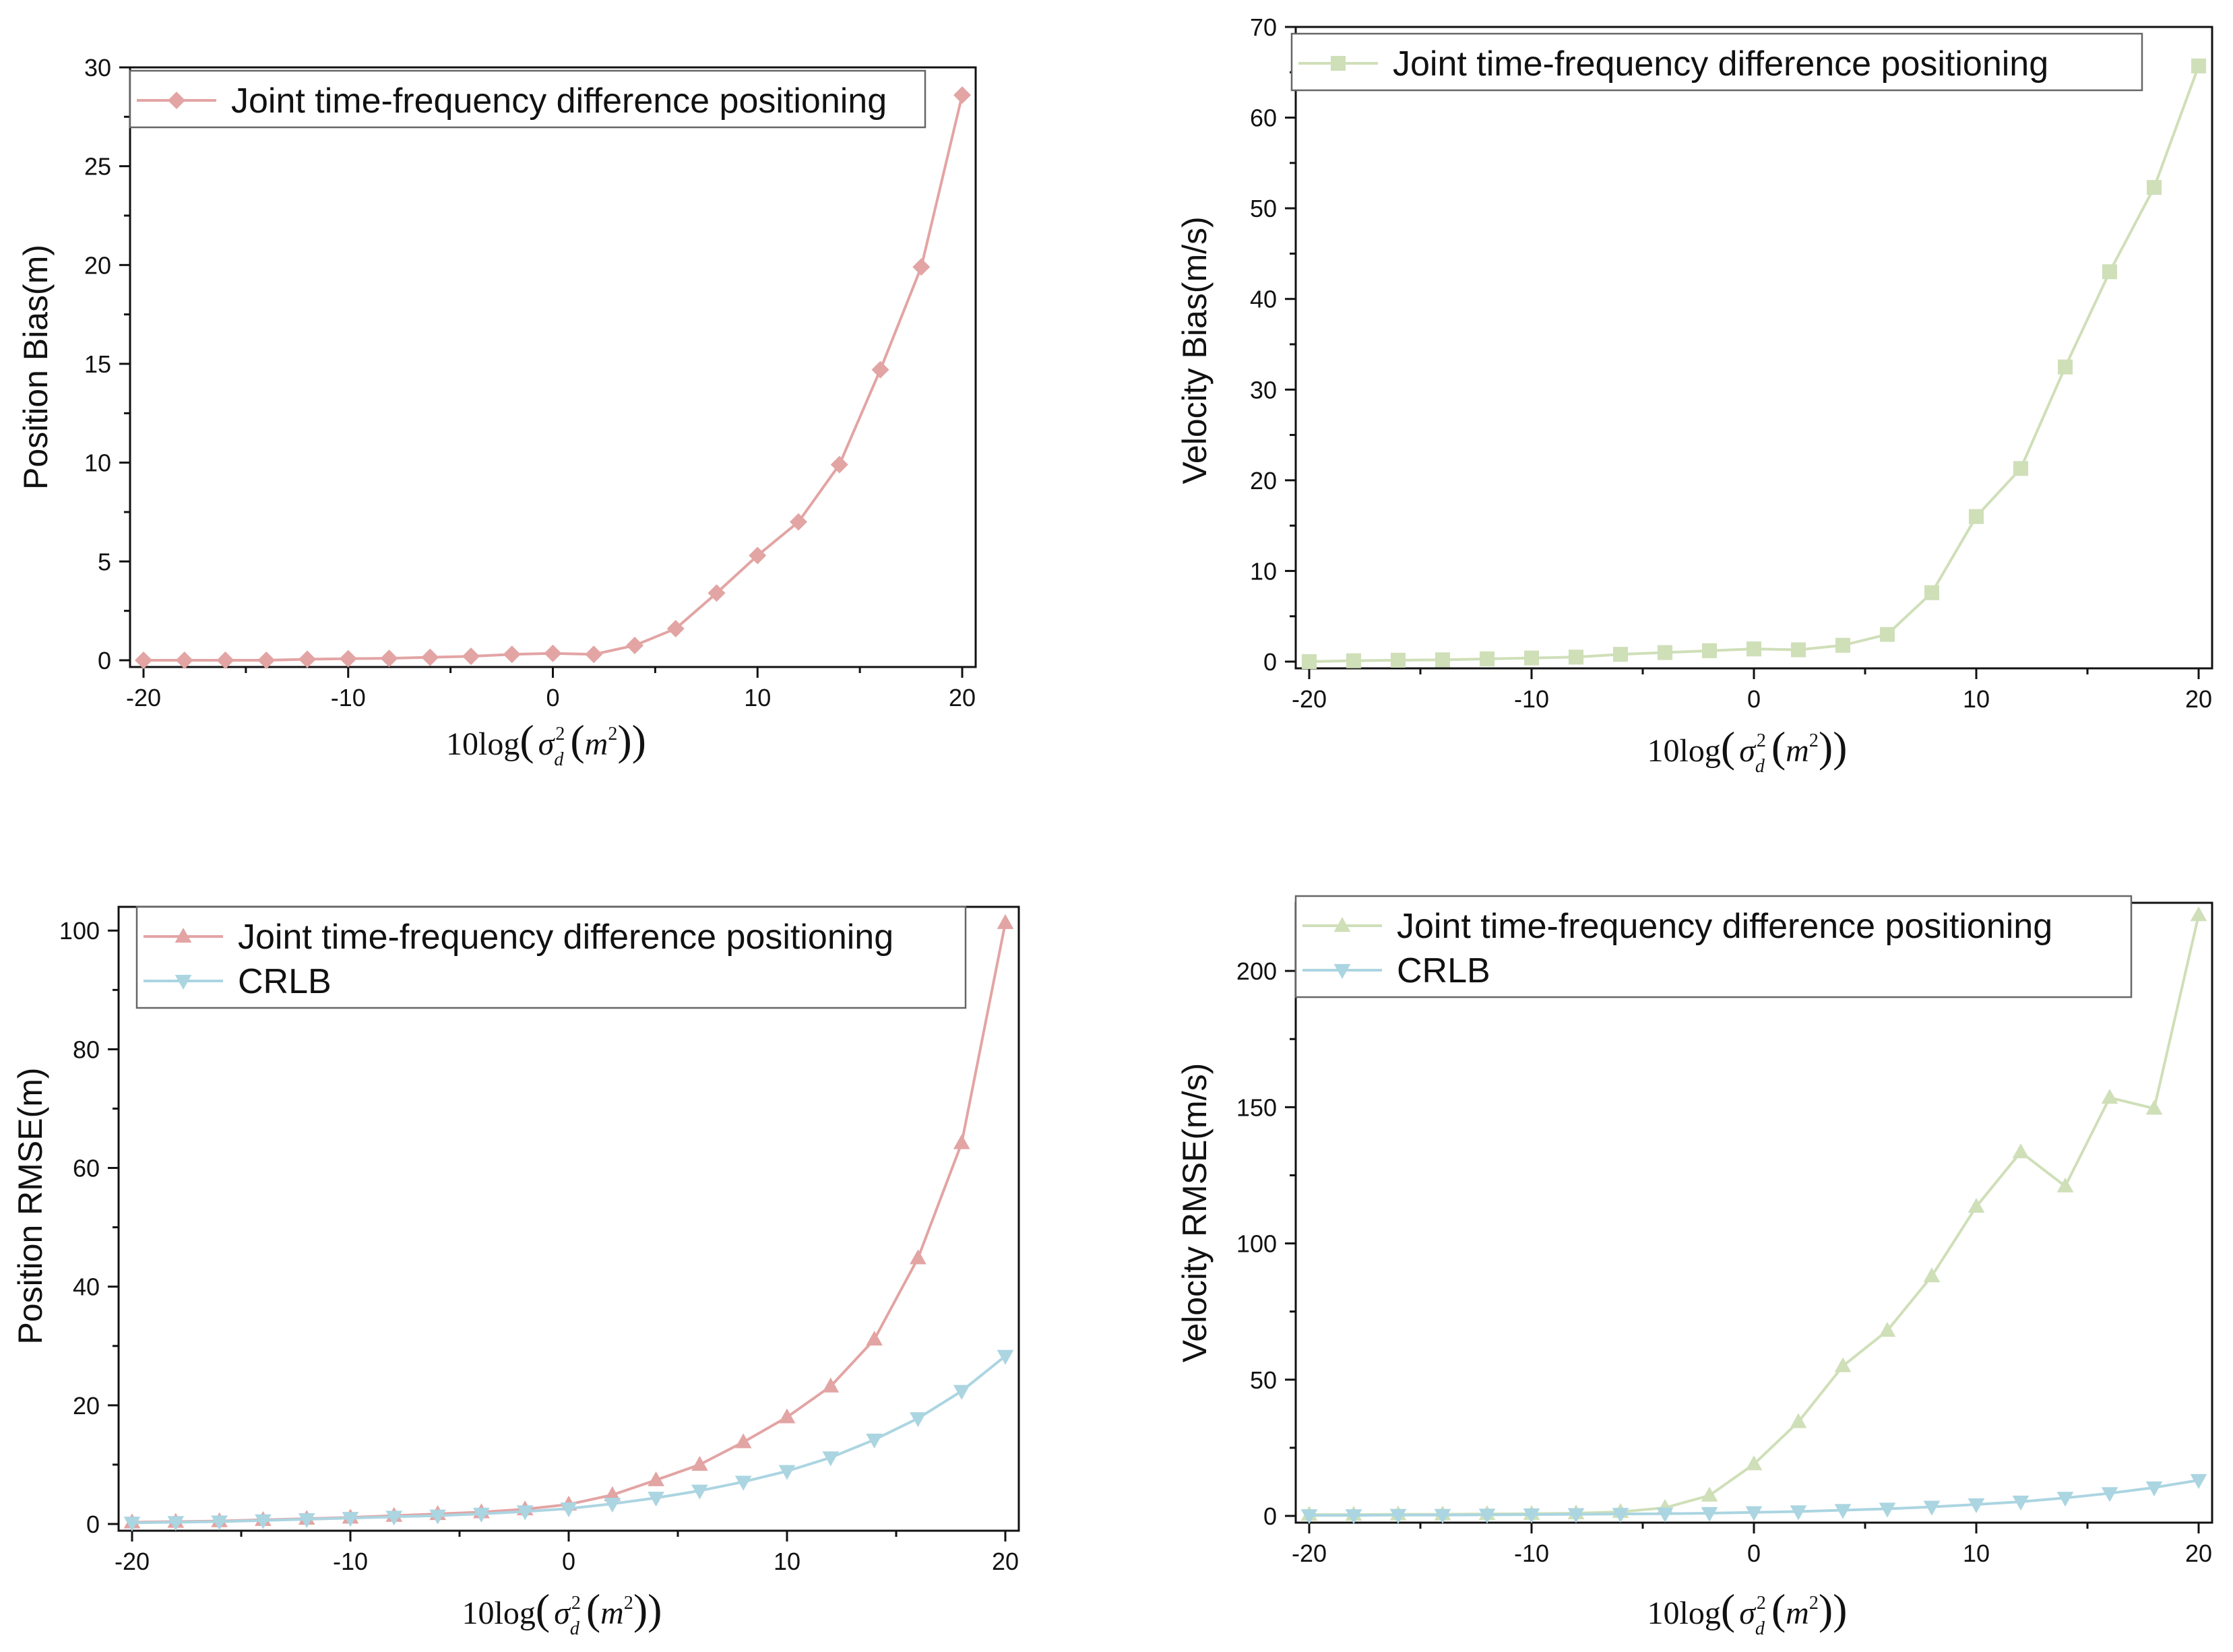  I want to click on vel_bias-x-tick-label: -20, so click(1309, 699).